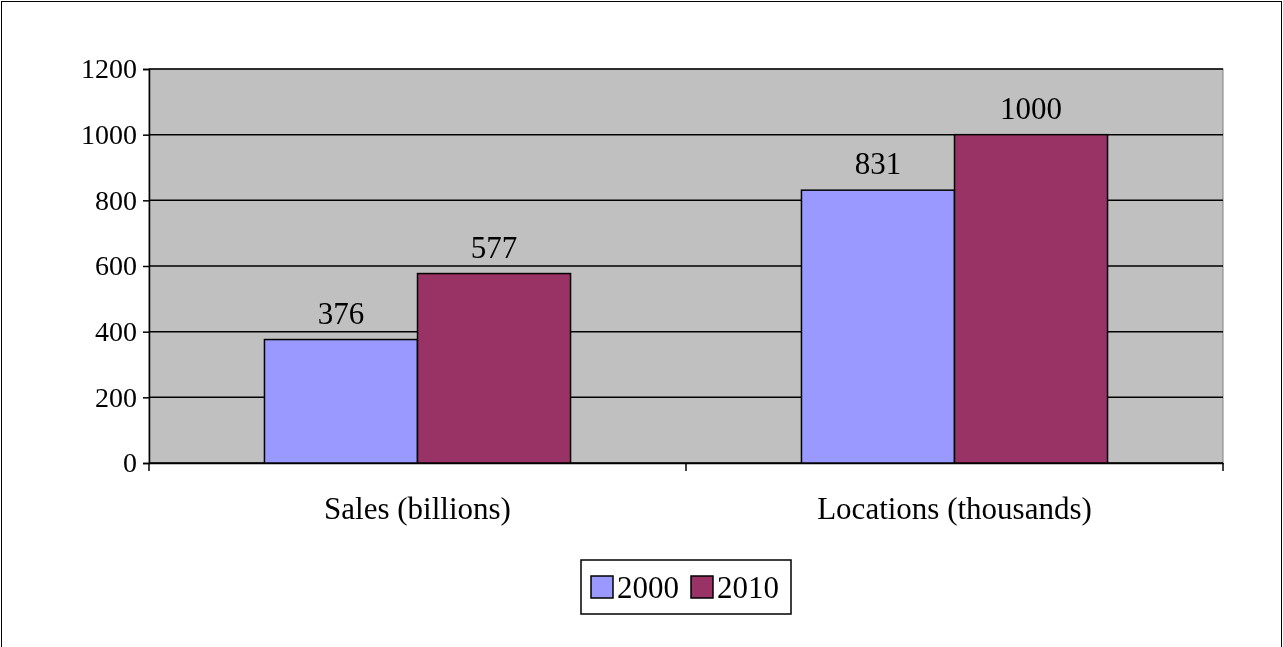  Describe the element at coordinates (954, 509) in the screenshot. I see `x-tick-label: Locations (thousands)` at that location.